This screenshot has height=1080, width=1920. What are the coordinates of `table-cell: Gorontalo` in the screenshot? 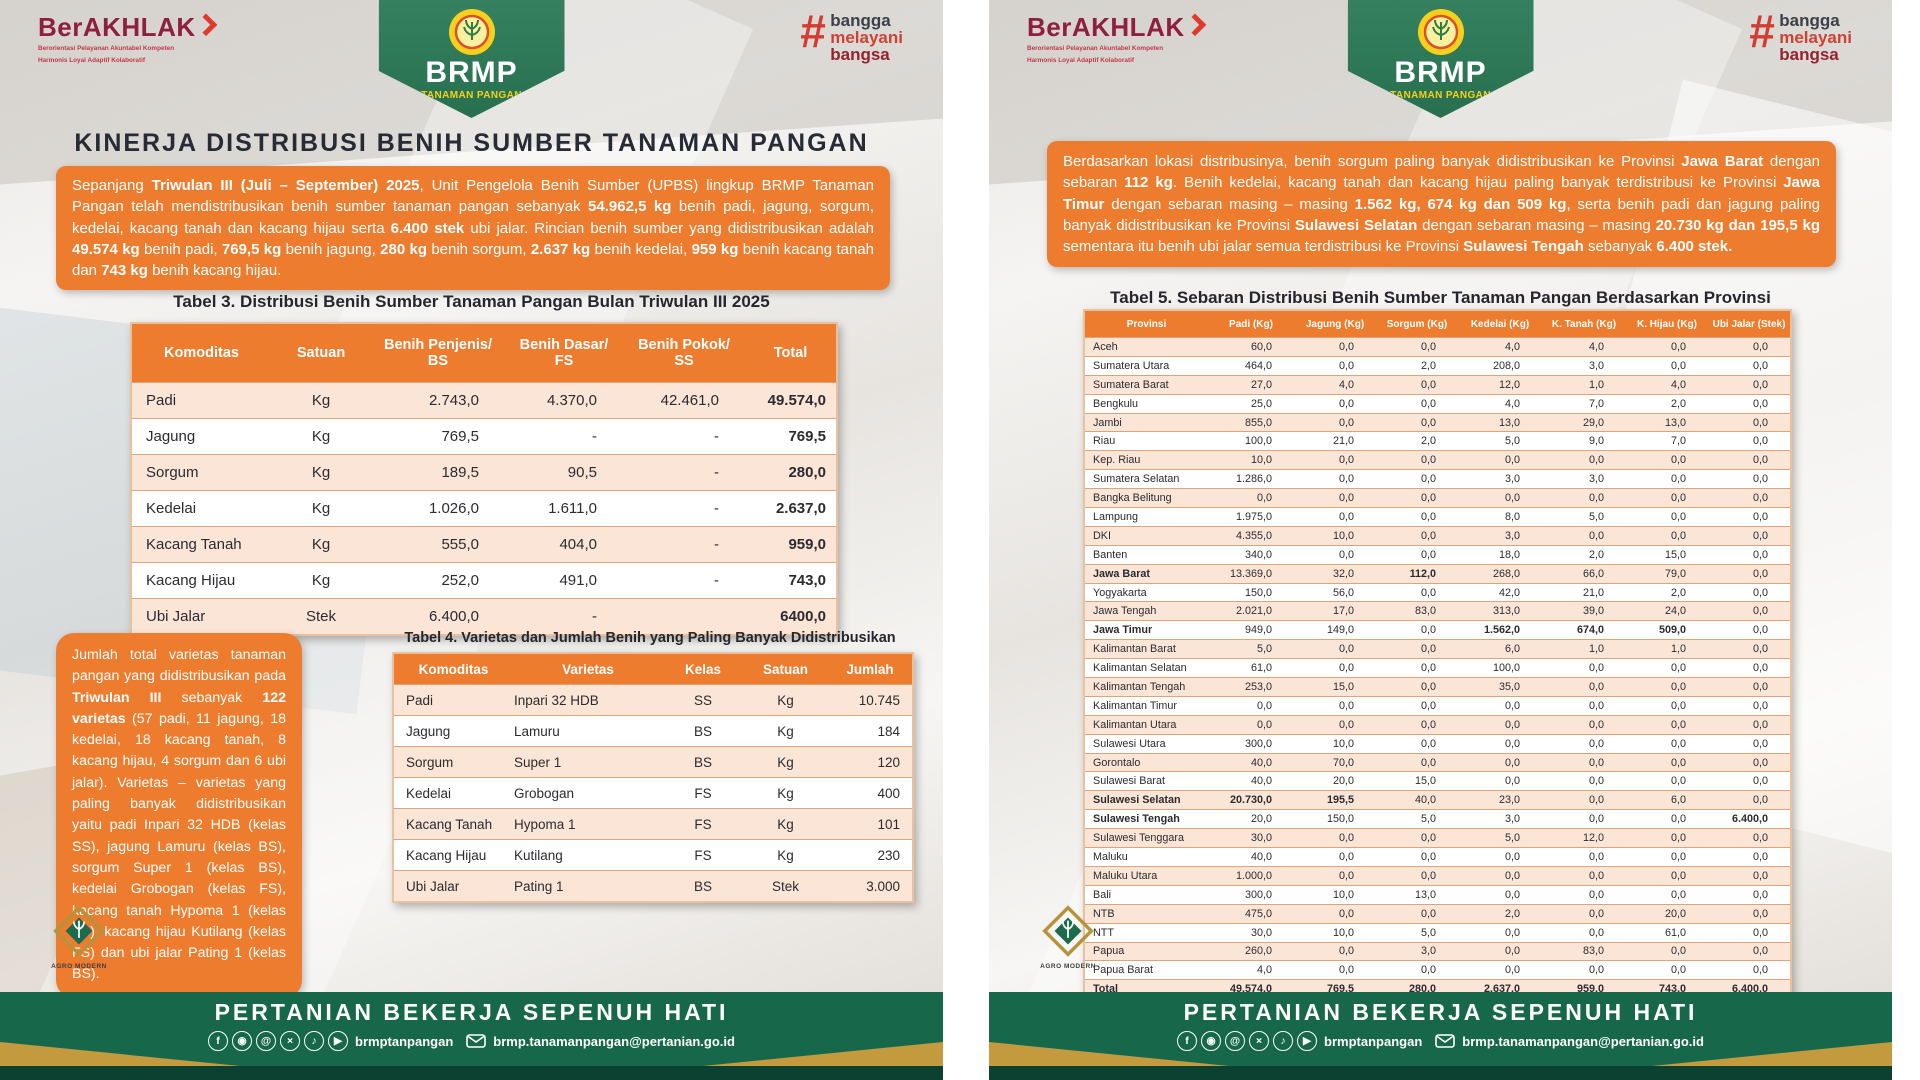 It's located at (1146, 762).